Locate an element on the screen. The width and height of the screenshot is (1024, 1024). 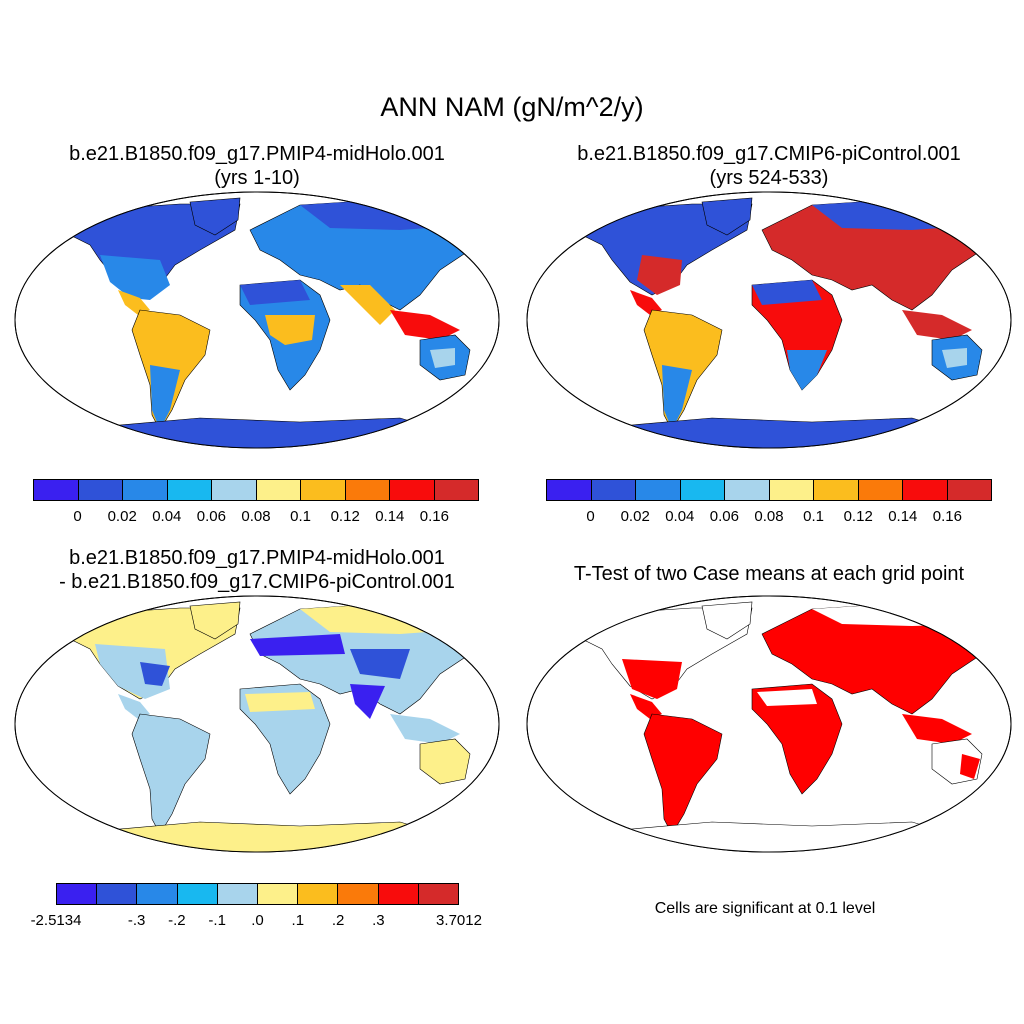
significance-note: Cells are significant at 0.1 level is located at coordinates (765, 908).